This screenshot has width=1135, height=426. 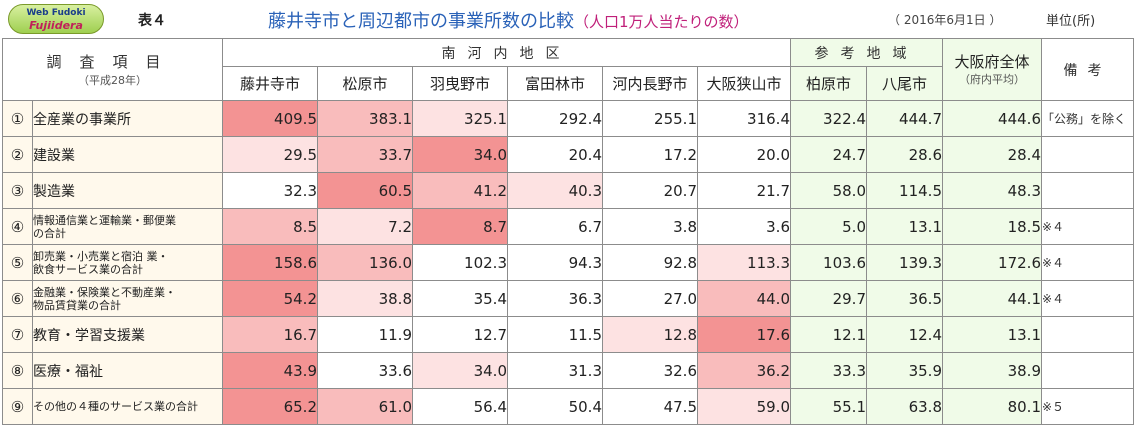 What do you see at coordinates (365, 118) in the screenshot?
I see `value-cell: 383.1` at bounding box center [365, 118].